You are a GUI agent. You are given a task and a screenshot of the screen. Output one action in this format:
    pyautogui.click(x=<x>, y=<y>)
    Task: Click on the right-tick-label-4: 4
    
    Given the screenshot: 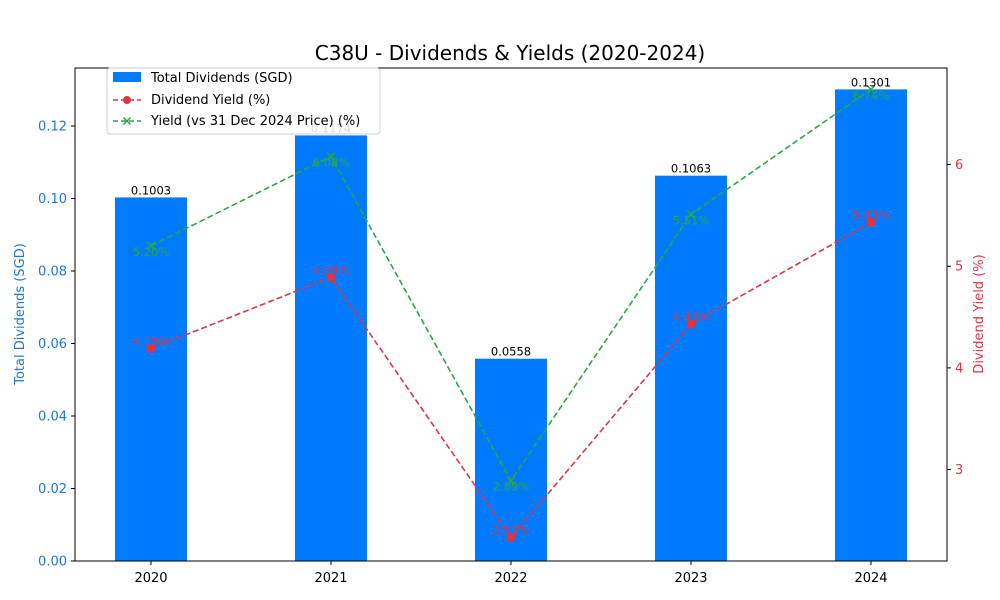 What is the action you would take?
    pyautogui.click(x=959, y=368)
    